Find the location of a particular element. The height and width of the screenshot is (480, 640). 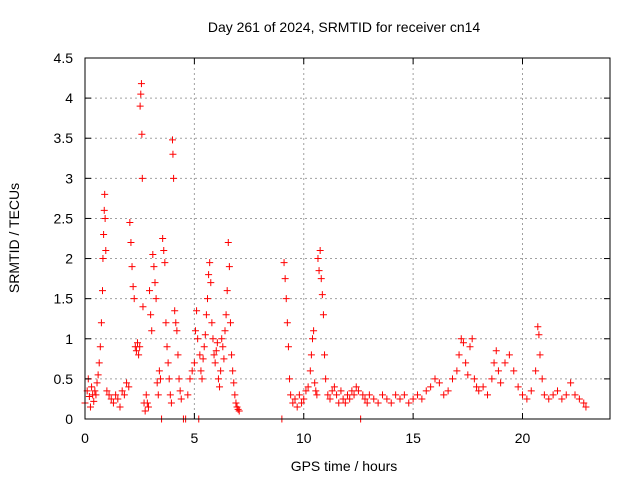

y-tick-label: 2.5 is located at coordinates (64, 218).